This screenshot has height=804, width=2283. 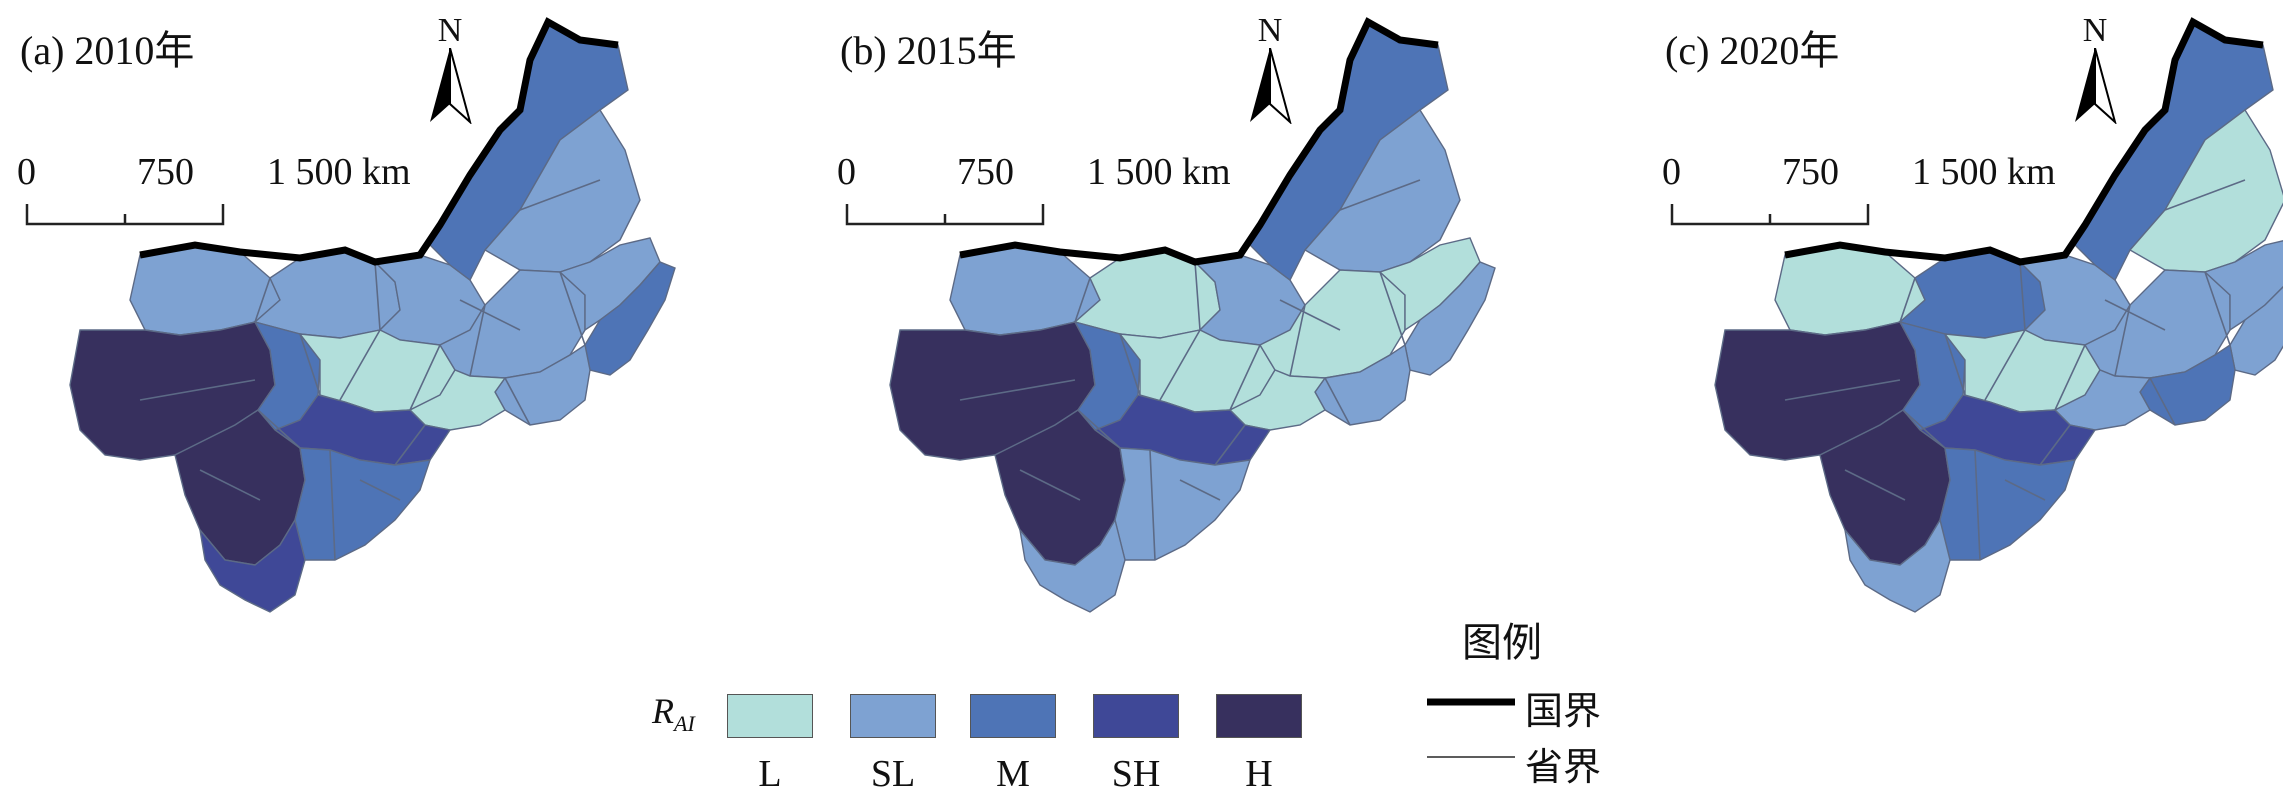 I want to click on legend-label-SH: SH, so click(x=1136, y=774).